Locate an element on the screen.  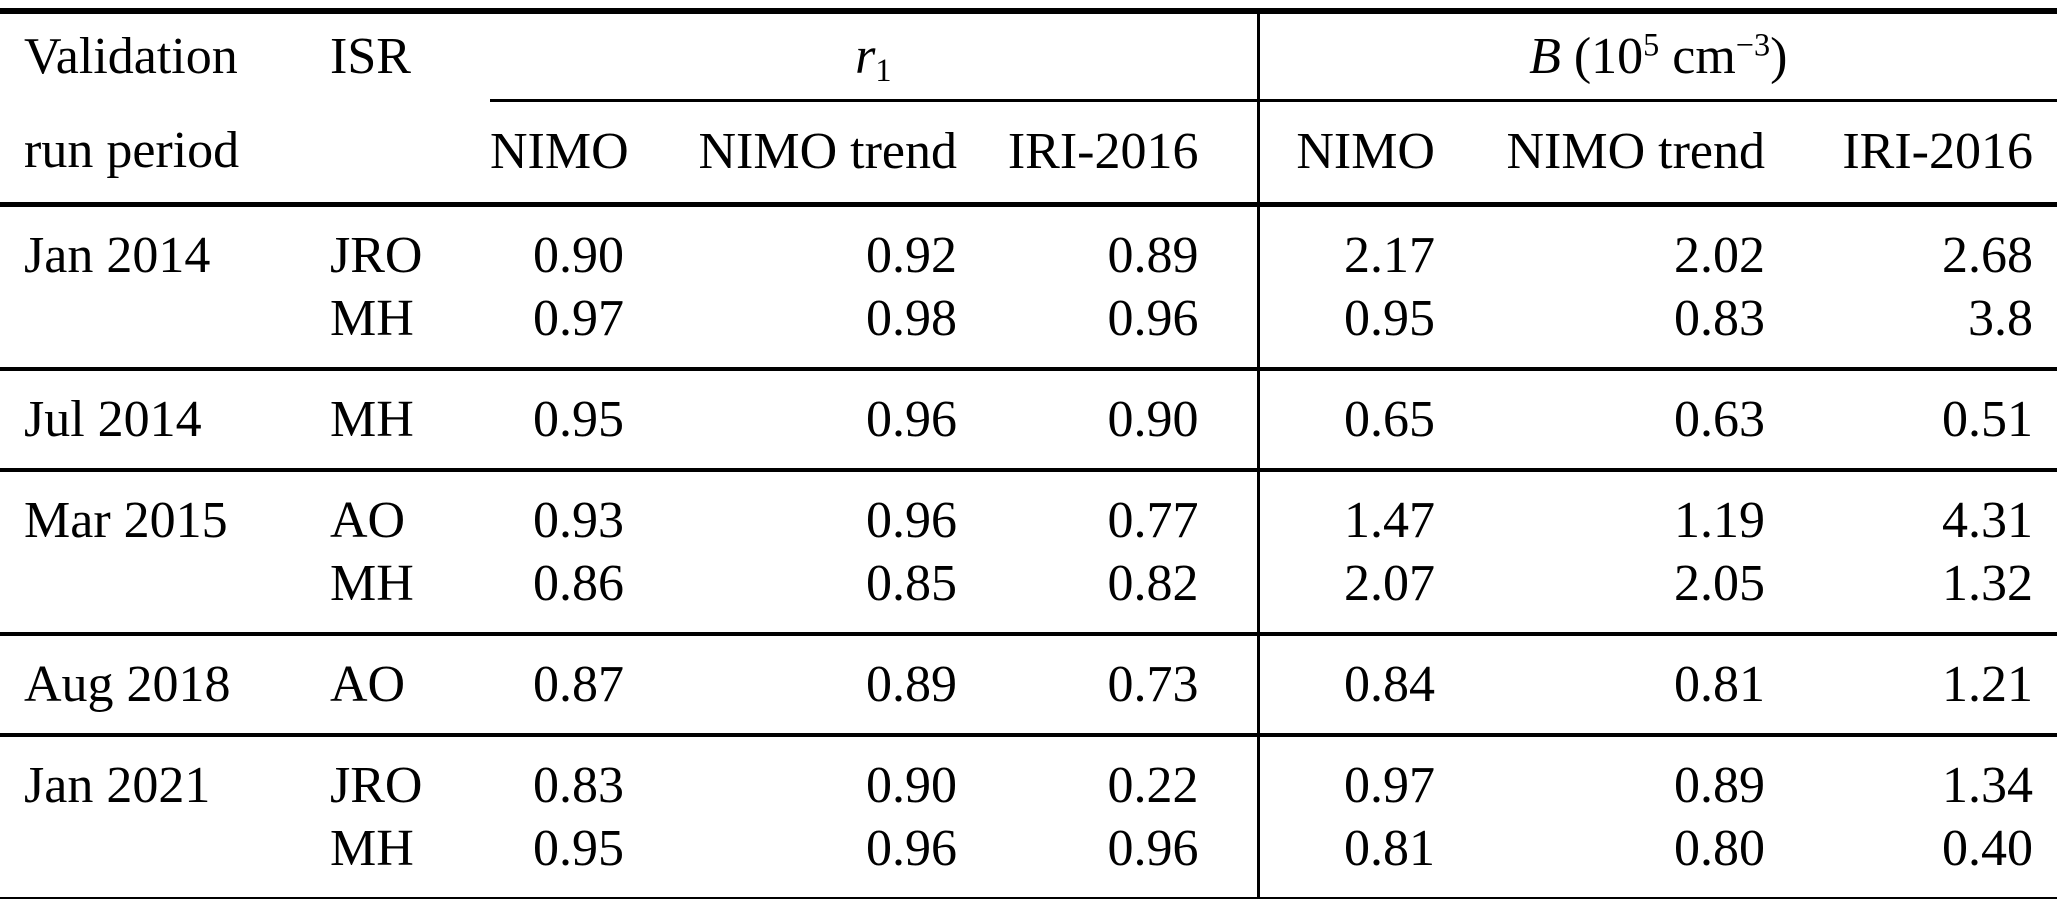
r1-nimo-trend-cell: 0.98 is located at coordinates (805, 329).